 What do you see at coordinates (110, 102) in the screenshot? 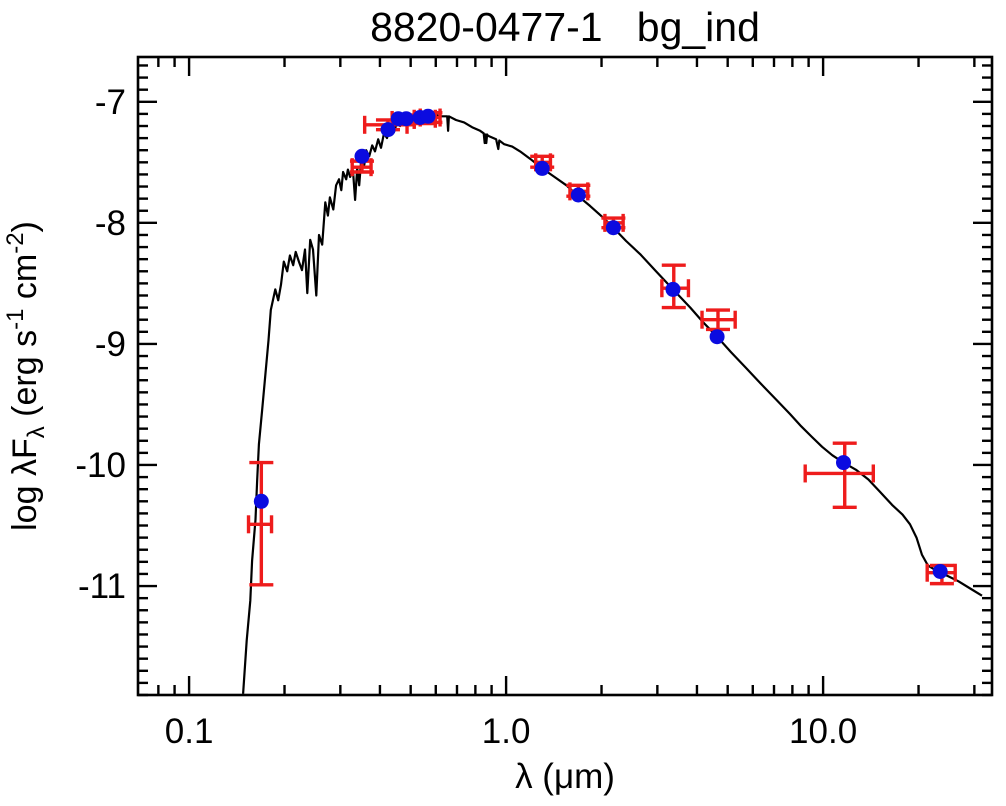
I see `y-tick-label: -7` at bounding box center [110, 102].